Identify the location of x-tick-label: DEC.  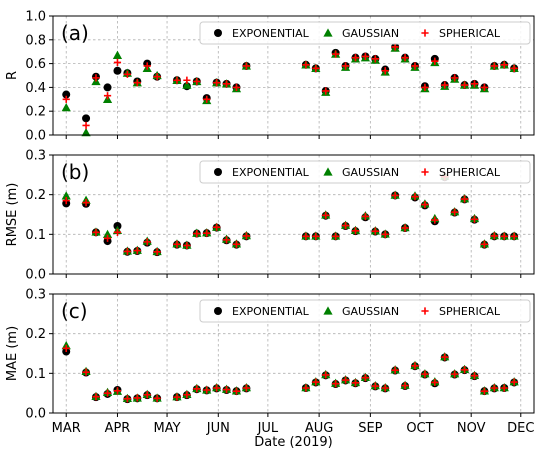
(520, 428).